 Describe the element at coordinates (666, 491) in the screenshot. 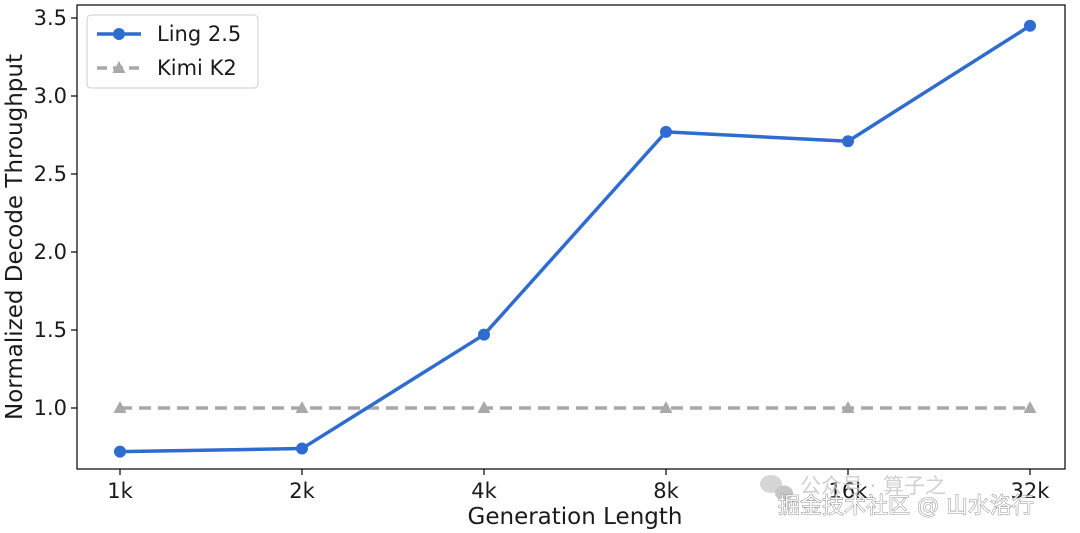

I see `x-tick-label: 8k` at that location.